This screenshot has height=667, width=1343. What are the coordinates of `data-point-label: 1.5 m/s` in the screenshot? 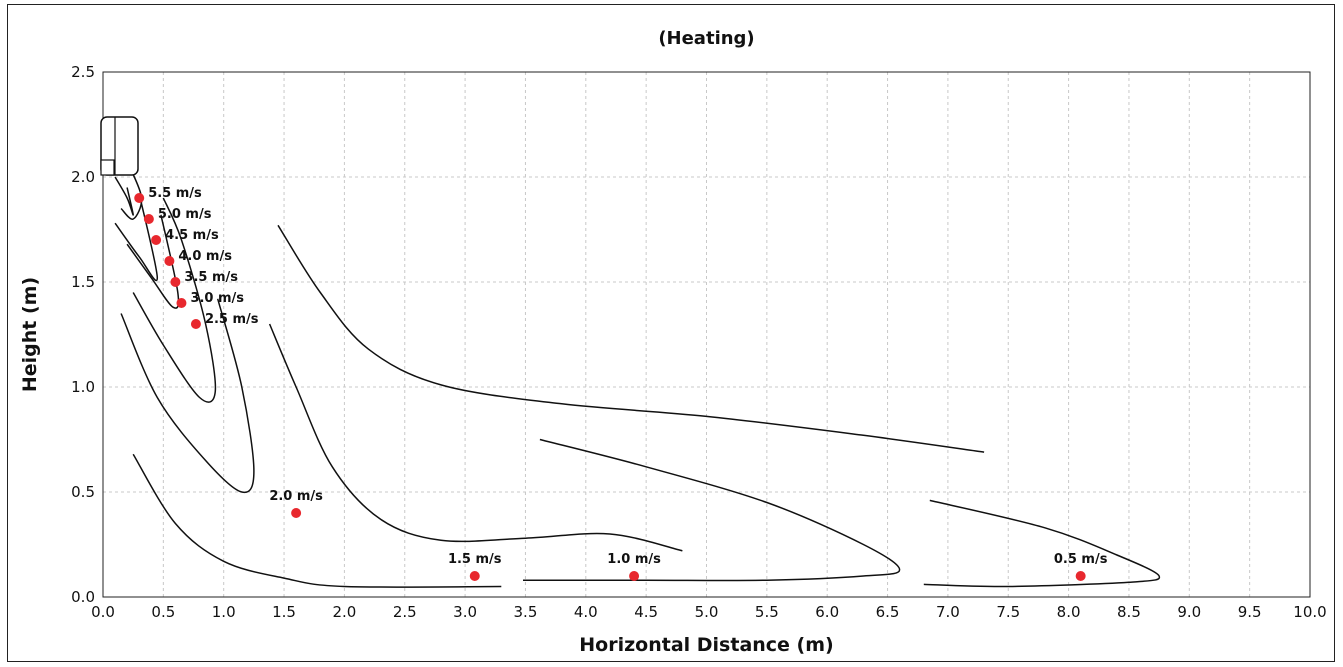 It's located at (475, 559).